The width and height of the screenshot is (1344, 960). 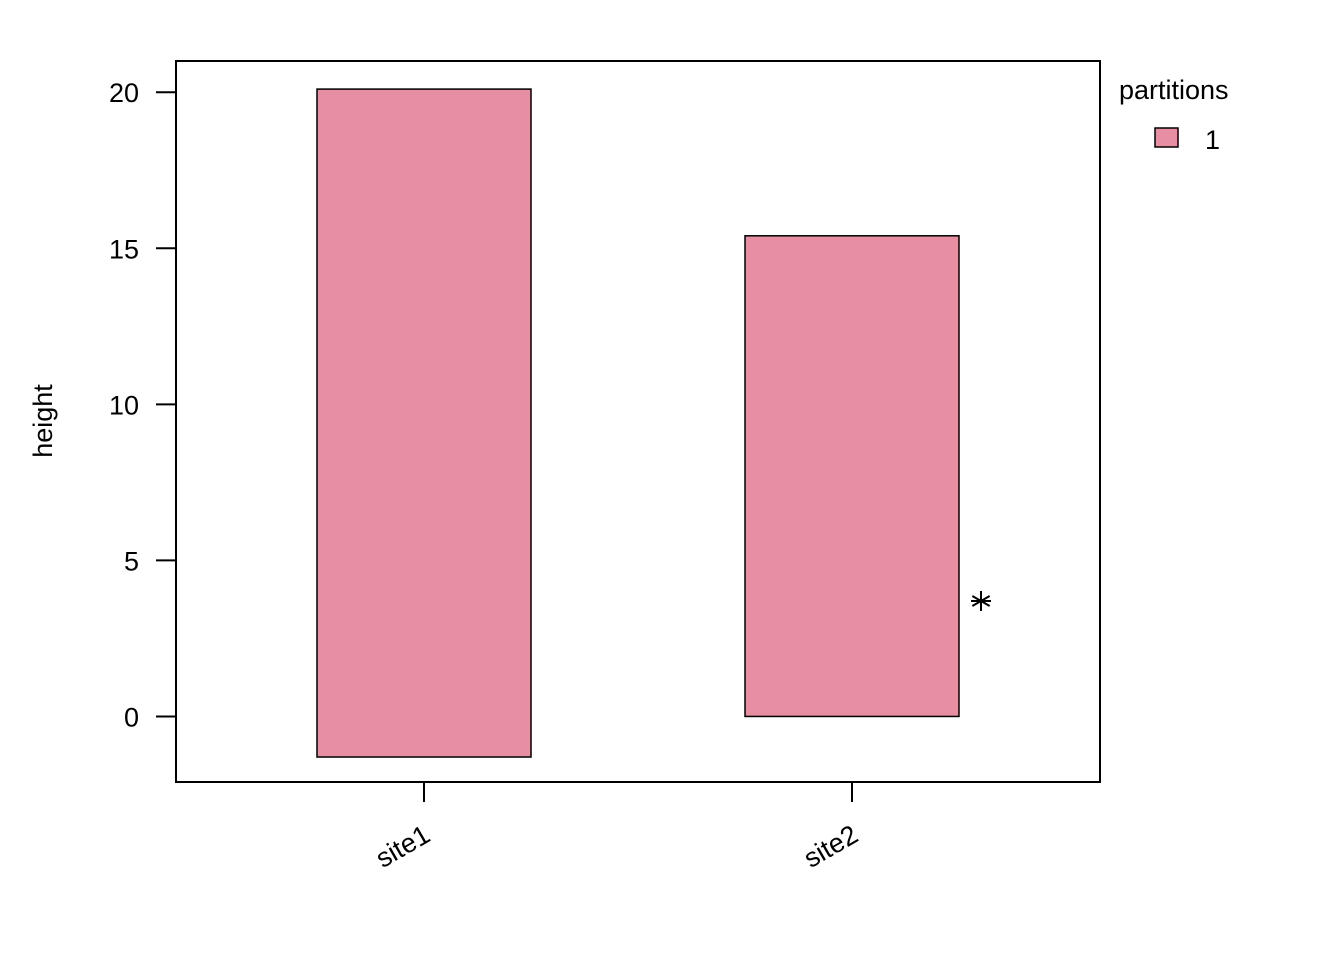 What do you see at coordinates (124, 249) in the screenshot?
I see `y-tick-label-15: 15` at bounding box center [124, 249].